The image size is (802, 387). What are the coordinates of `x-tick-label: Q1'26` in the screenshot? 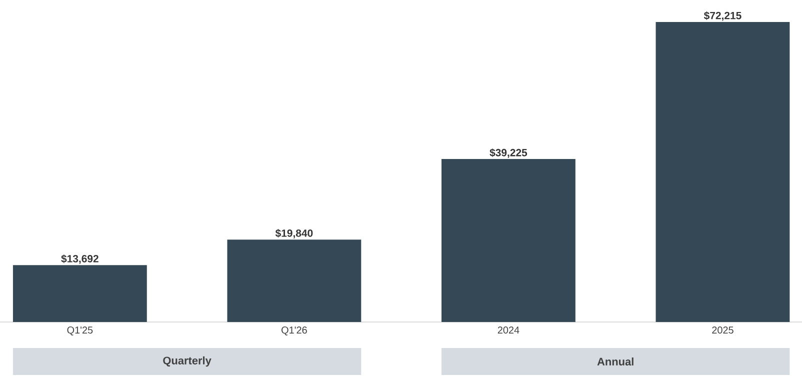 It's located at (294, 331).